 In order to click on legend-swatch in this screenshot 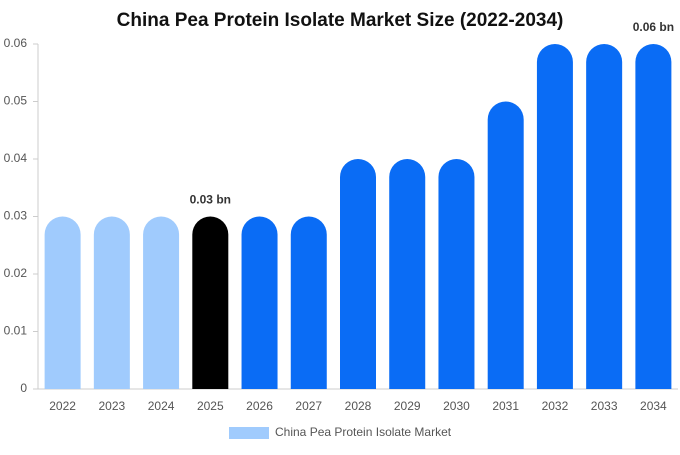, I will do `click(249, 433)`.